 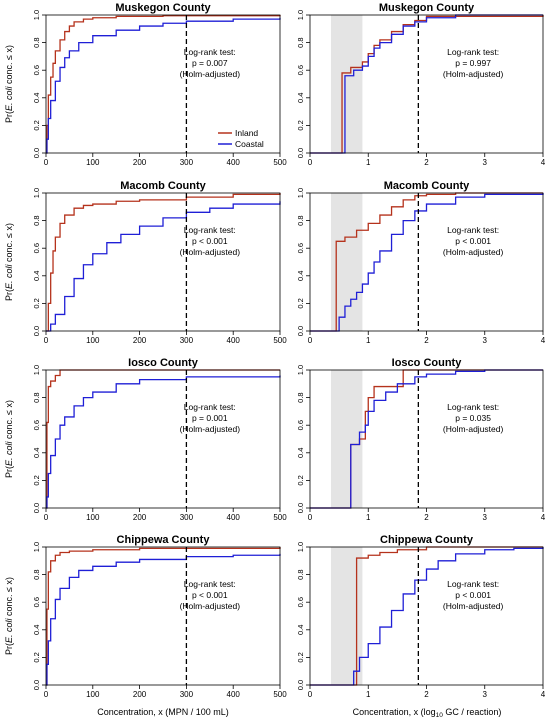 I want to click on x-axis-label-part: Concentration, x (log, so click(x=394, y=712).